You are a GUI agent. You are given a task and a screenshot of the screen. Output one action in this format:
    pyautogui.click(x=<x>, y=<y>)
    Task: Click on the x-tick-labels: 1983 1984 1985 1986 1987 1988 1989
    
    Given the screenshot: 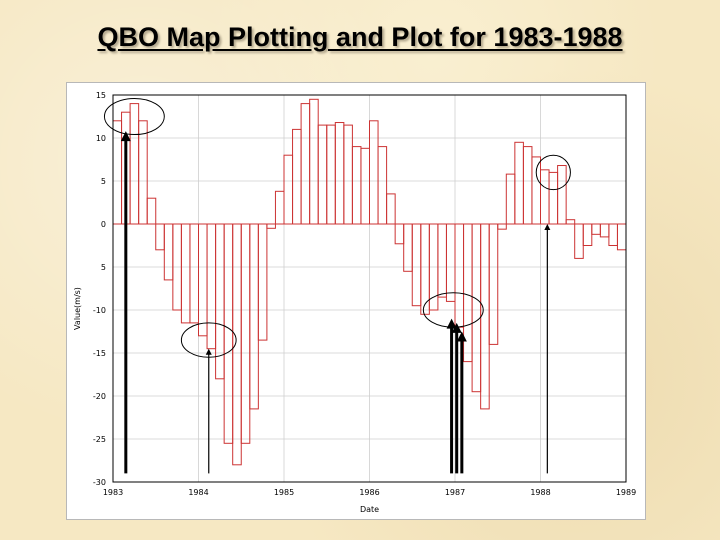 What is the action you would take?
    pyautogui.click(x=369, y=492)
    